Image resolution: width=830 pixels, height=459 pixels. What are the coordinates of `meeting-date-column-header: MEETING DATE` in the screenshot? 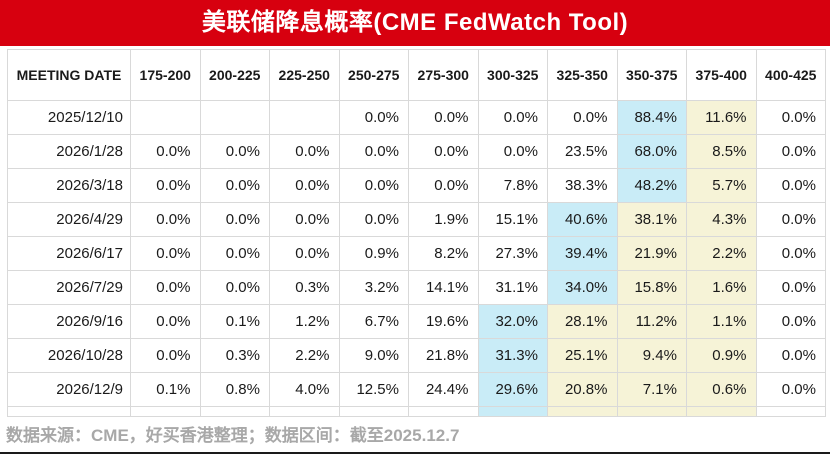 It's located at (69, 75).